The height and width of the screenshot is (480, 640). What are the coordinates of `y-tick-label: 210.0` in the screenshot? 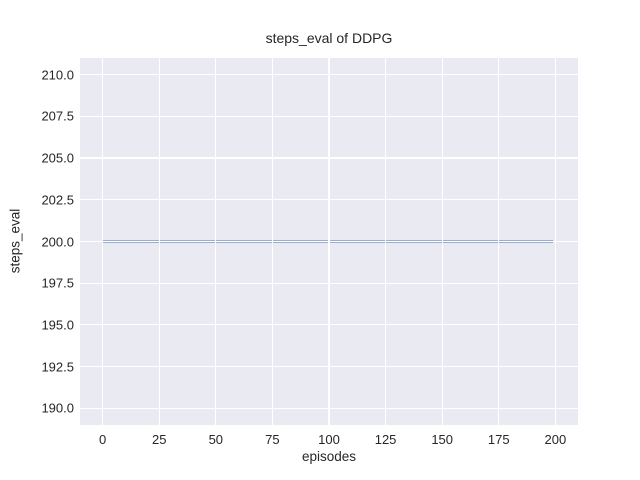 It's located at (57, 75).